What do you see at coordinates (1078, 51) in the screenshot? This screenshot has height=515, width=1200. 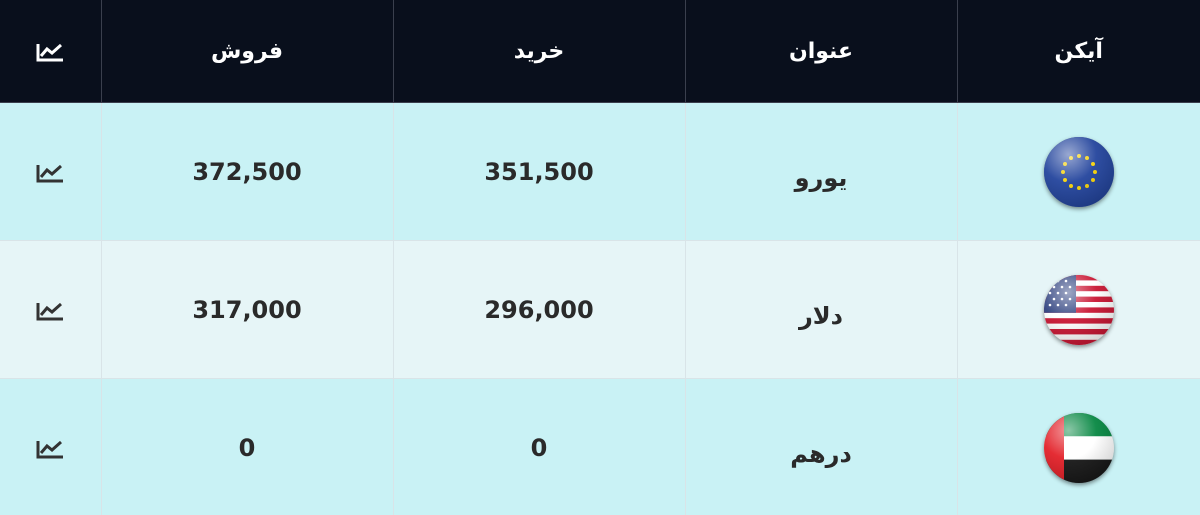 I see `header-icon: آیکن` at bounding box center [1078, 51].